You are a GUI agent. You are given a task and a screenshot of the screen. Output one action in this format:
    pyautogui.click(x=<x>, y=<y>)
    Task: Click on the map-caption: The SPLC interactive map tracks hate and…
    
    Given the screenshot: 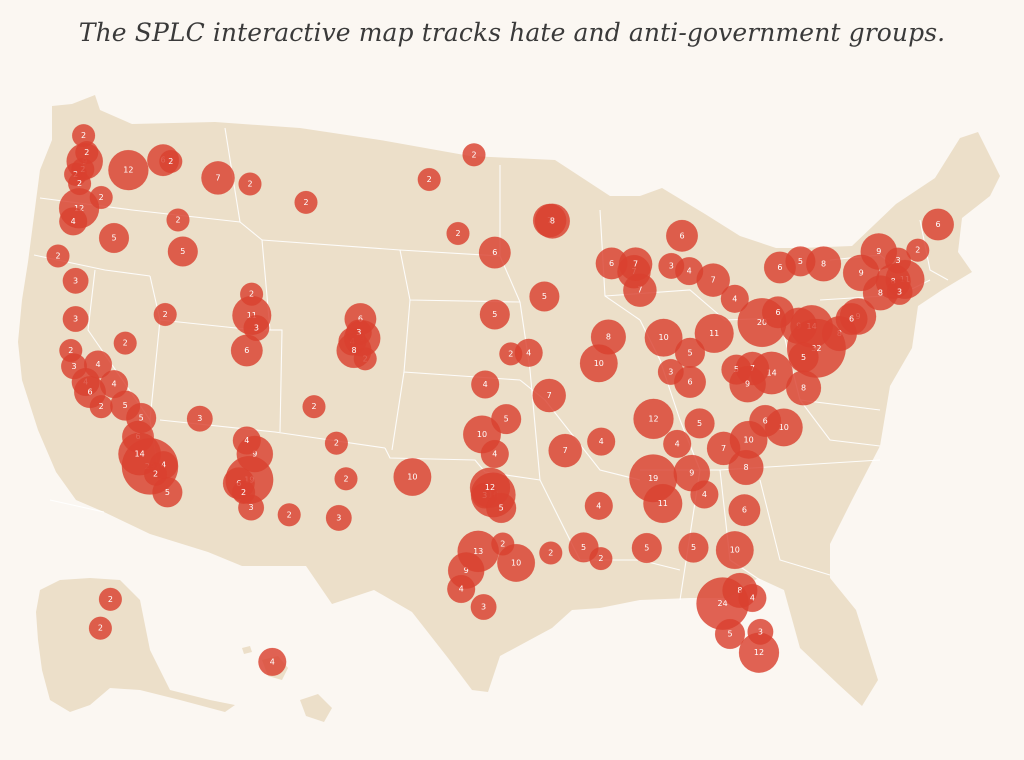 What is the action you would take?
    pyautogui.click(x=512, y=32)
    